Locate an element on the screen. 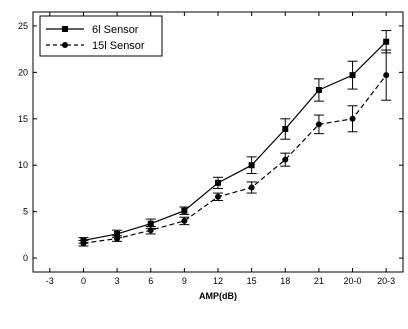  y-tick-label: 10 is located at coordinates (23, 165).